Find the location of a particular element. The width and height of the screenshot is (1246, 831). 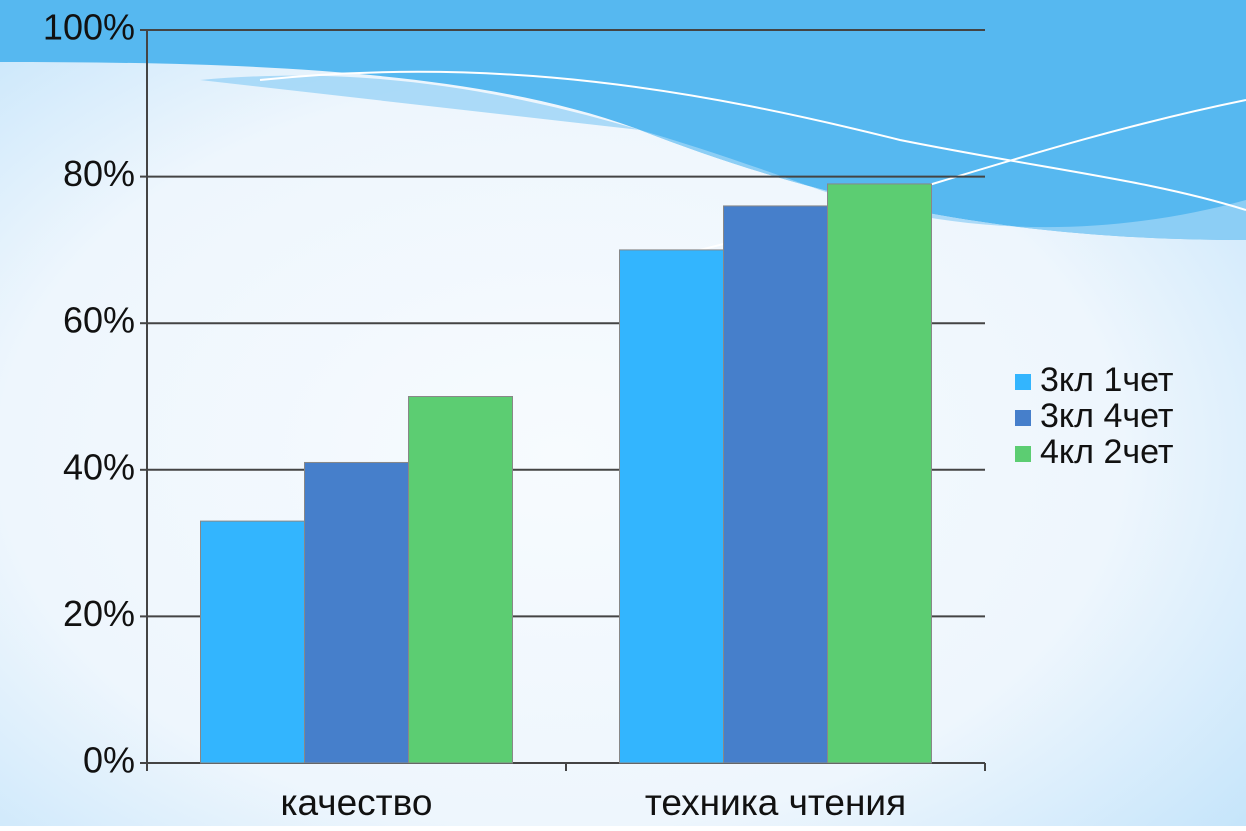

legend-label: 4кл 2чет is located at coordinates (1106, 452).